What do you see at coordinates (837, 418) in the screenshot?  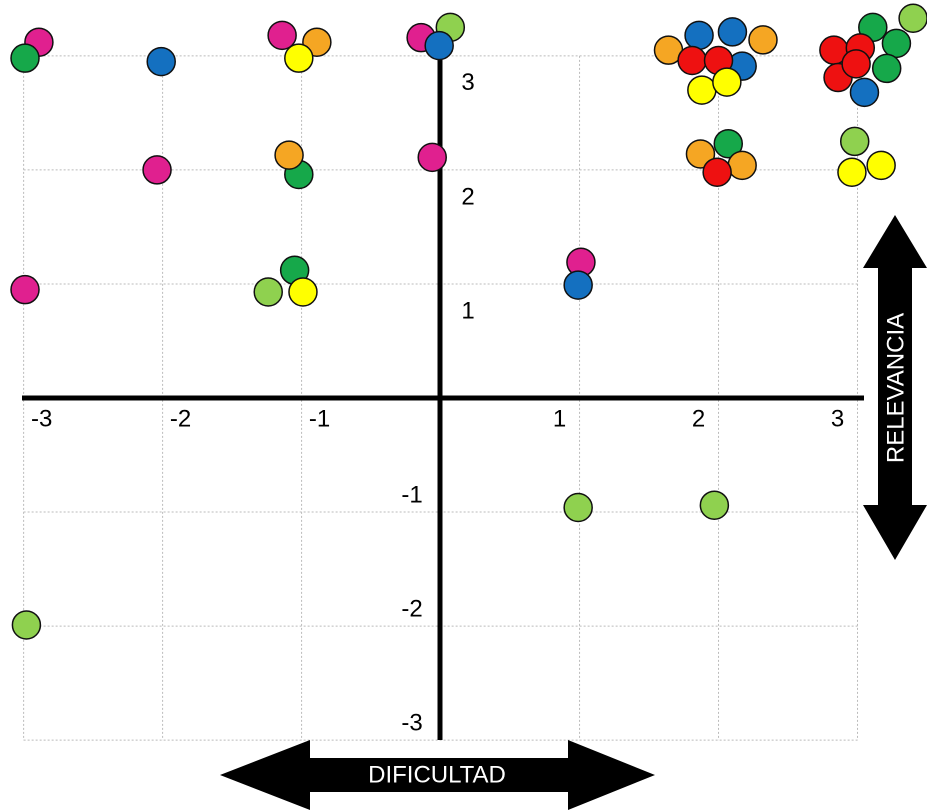 I see `x-tick-label: 3` at bounding box center [837, 418].